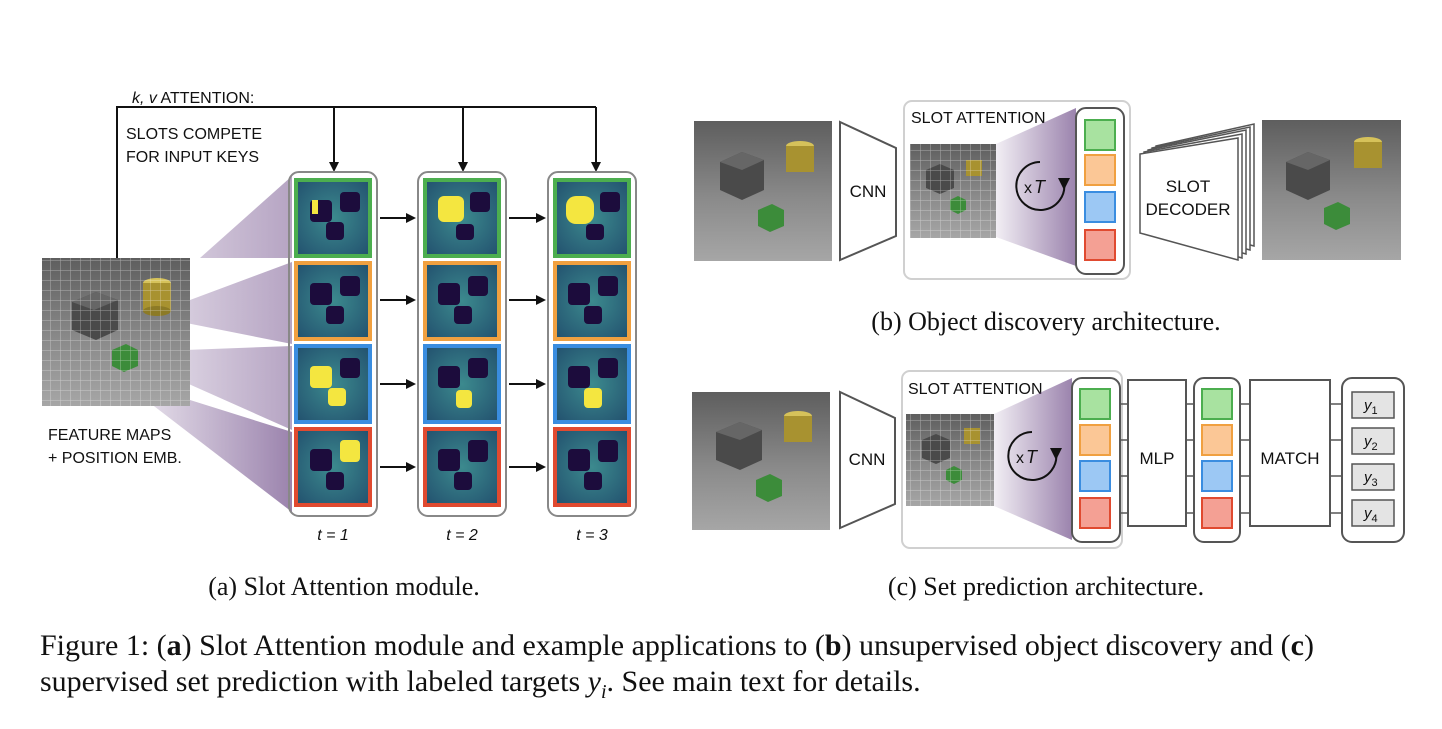 The height and width of the screenshot is (729, 1442). What do you see at coordinates (763, 191) in the screenshot?
I see `input-image-b` at bounding box center [763, 191].